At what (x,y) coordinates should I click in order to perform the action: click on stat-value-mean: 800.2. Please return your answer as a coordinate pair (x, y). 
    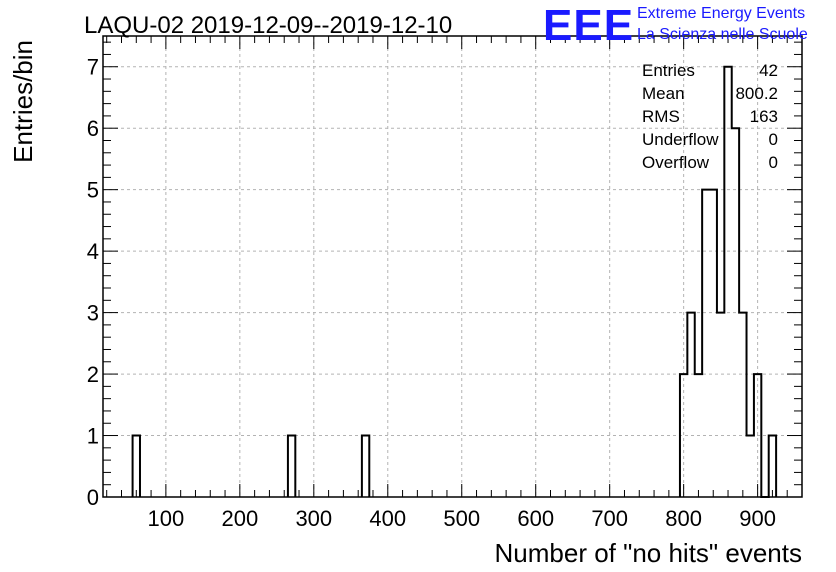
    Looking at the image, I should click on (756, 93).